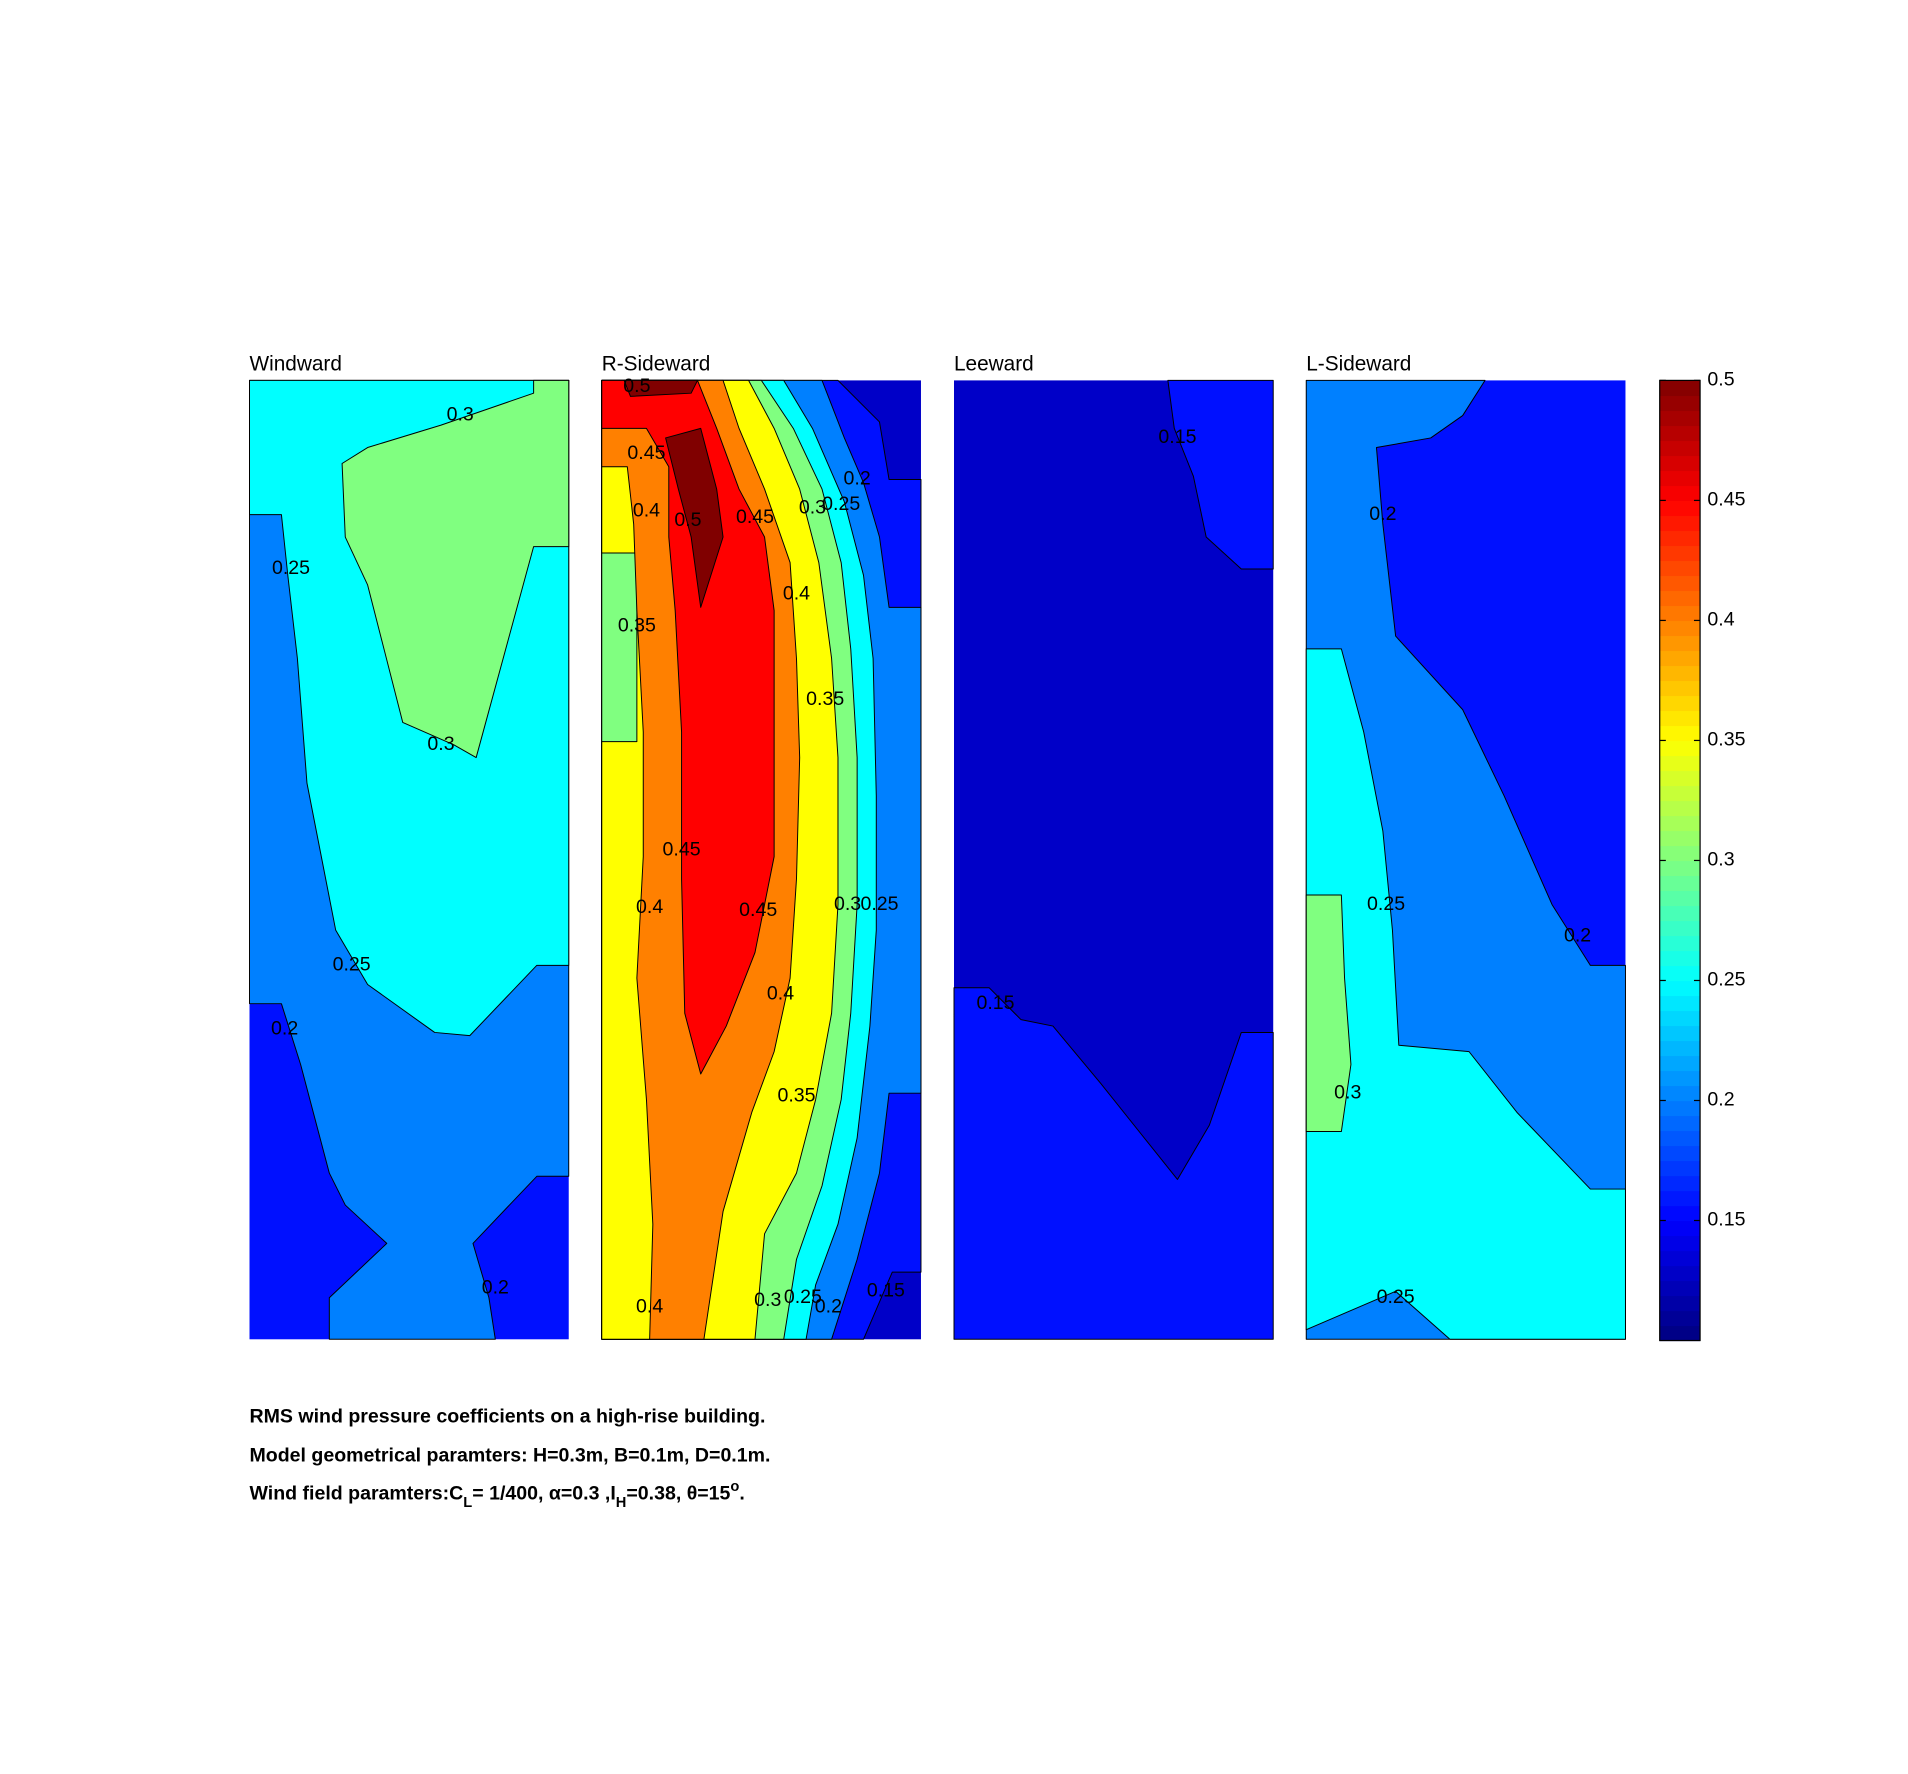 This screenshot has width=1908, height=1774. I want to click on caption-part: =0.38, θ=15, so click(678, 1494).